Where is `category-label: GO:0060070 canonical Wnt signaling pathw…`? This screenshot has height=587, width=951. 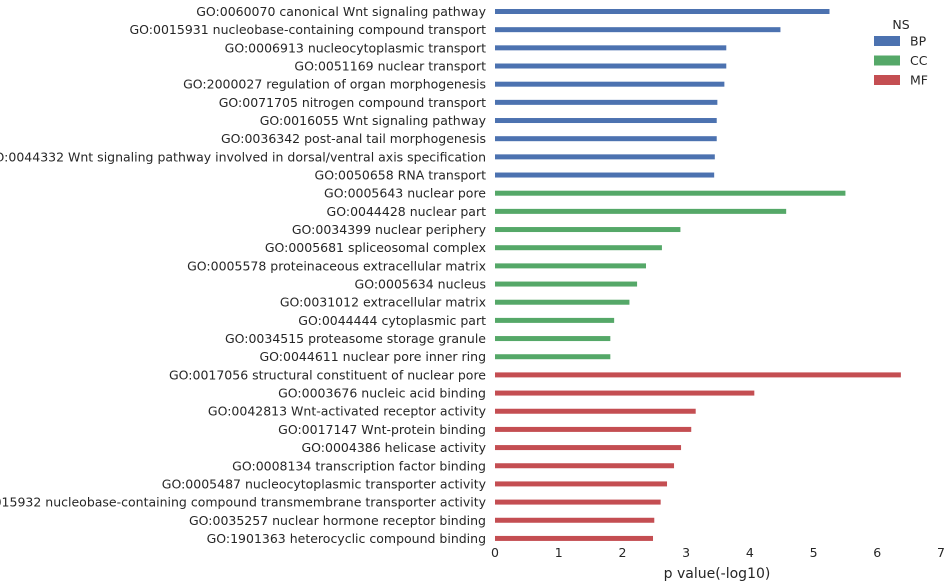
category-label: GO:0060070 canonical Wnt signaling pathw… is located at coordinates (341, 11).